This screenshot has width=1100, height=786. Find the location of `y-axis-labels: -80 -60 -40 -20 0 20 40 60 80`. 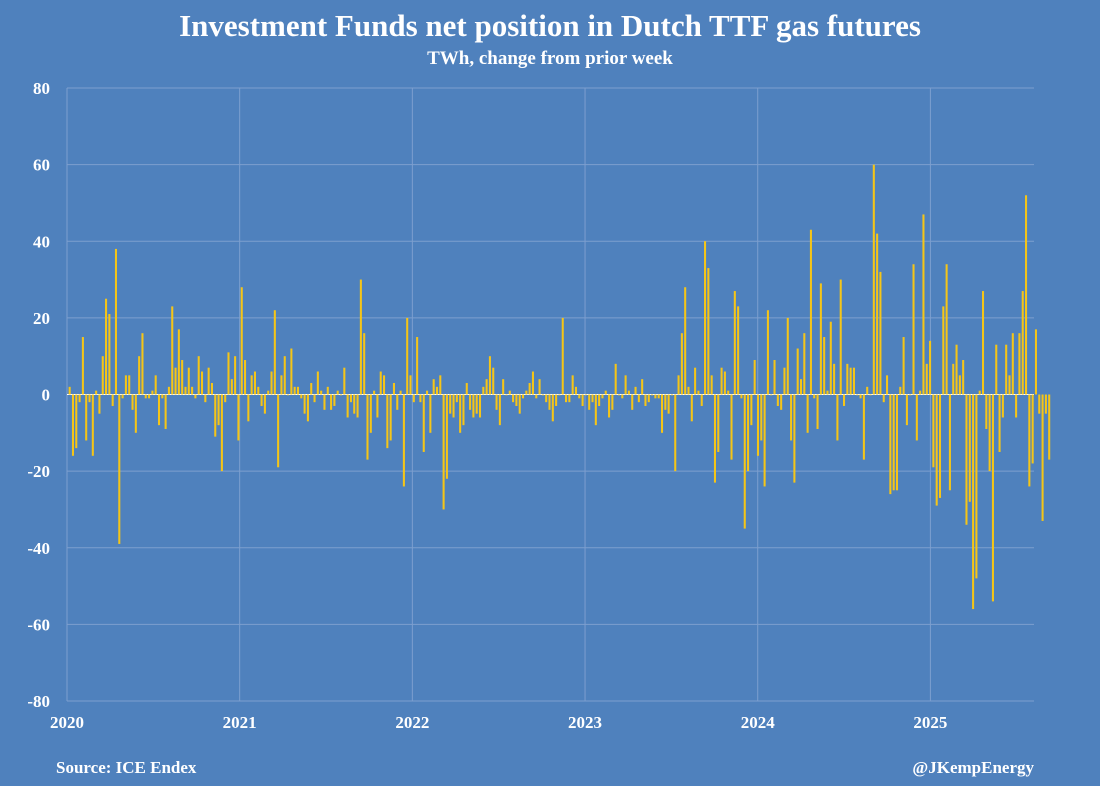

y-axis-labels: -80 -60 -40 -20 0 20 40 60 80 is located at coordinates (38, 395).